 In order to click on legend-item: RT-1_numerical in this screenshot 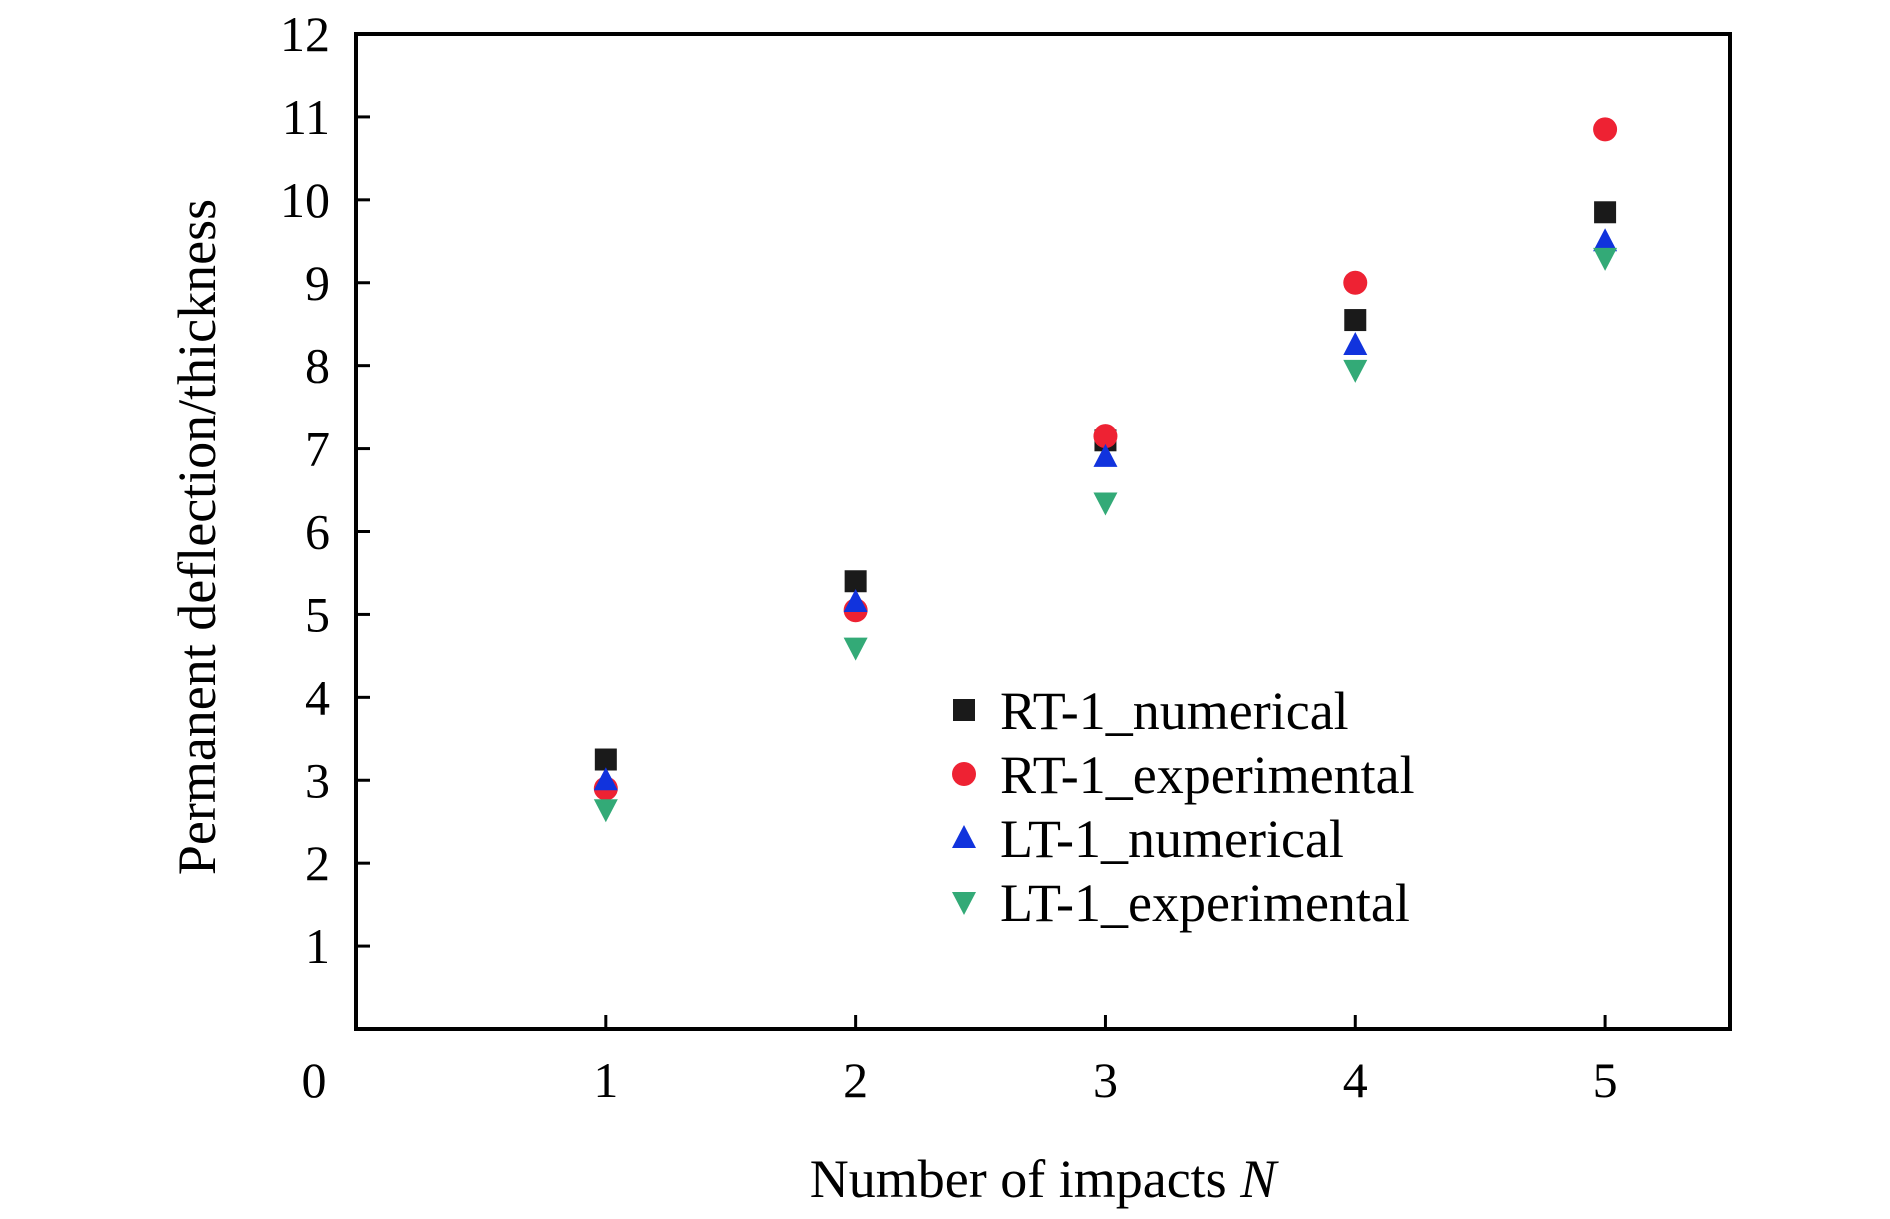, I will do `click(1151, 711)`.